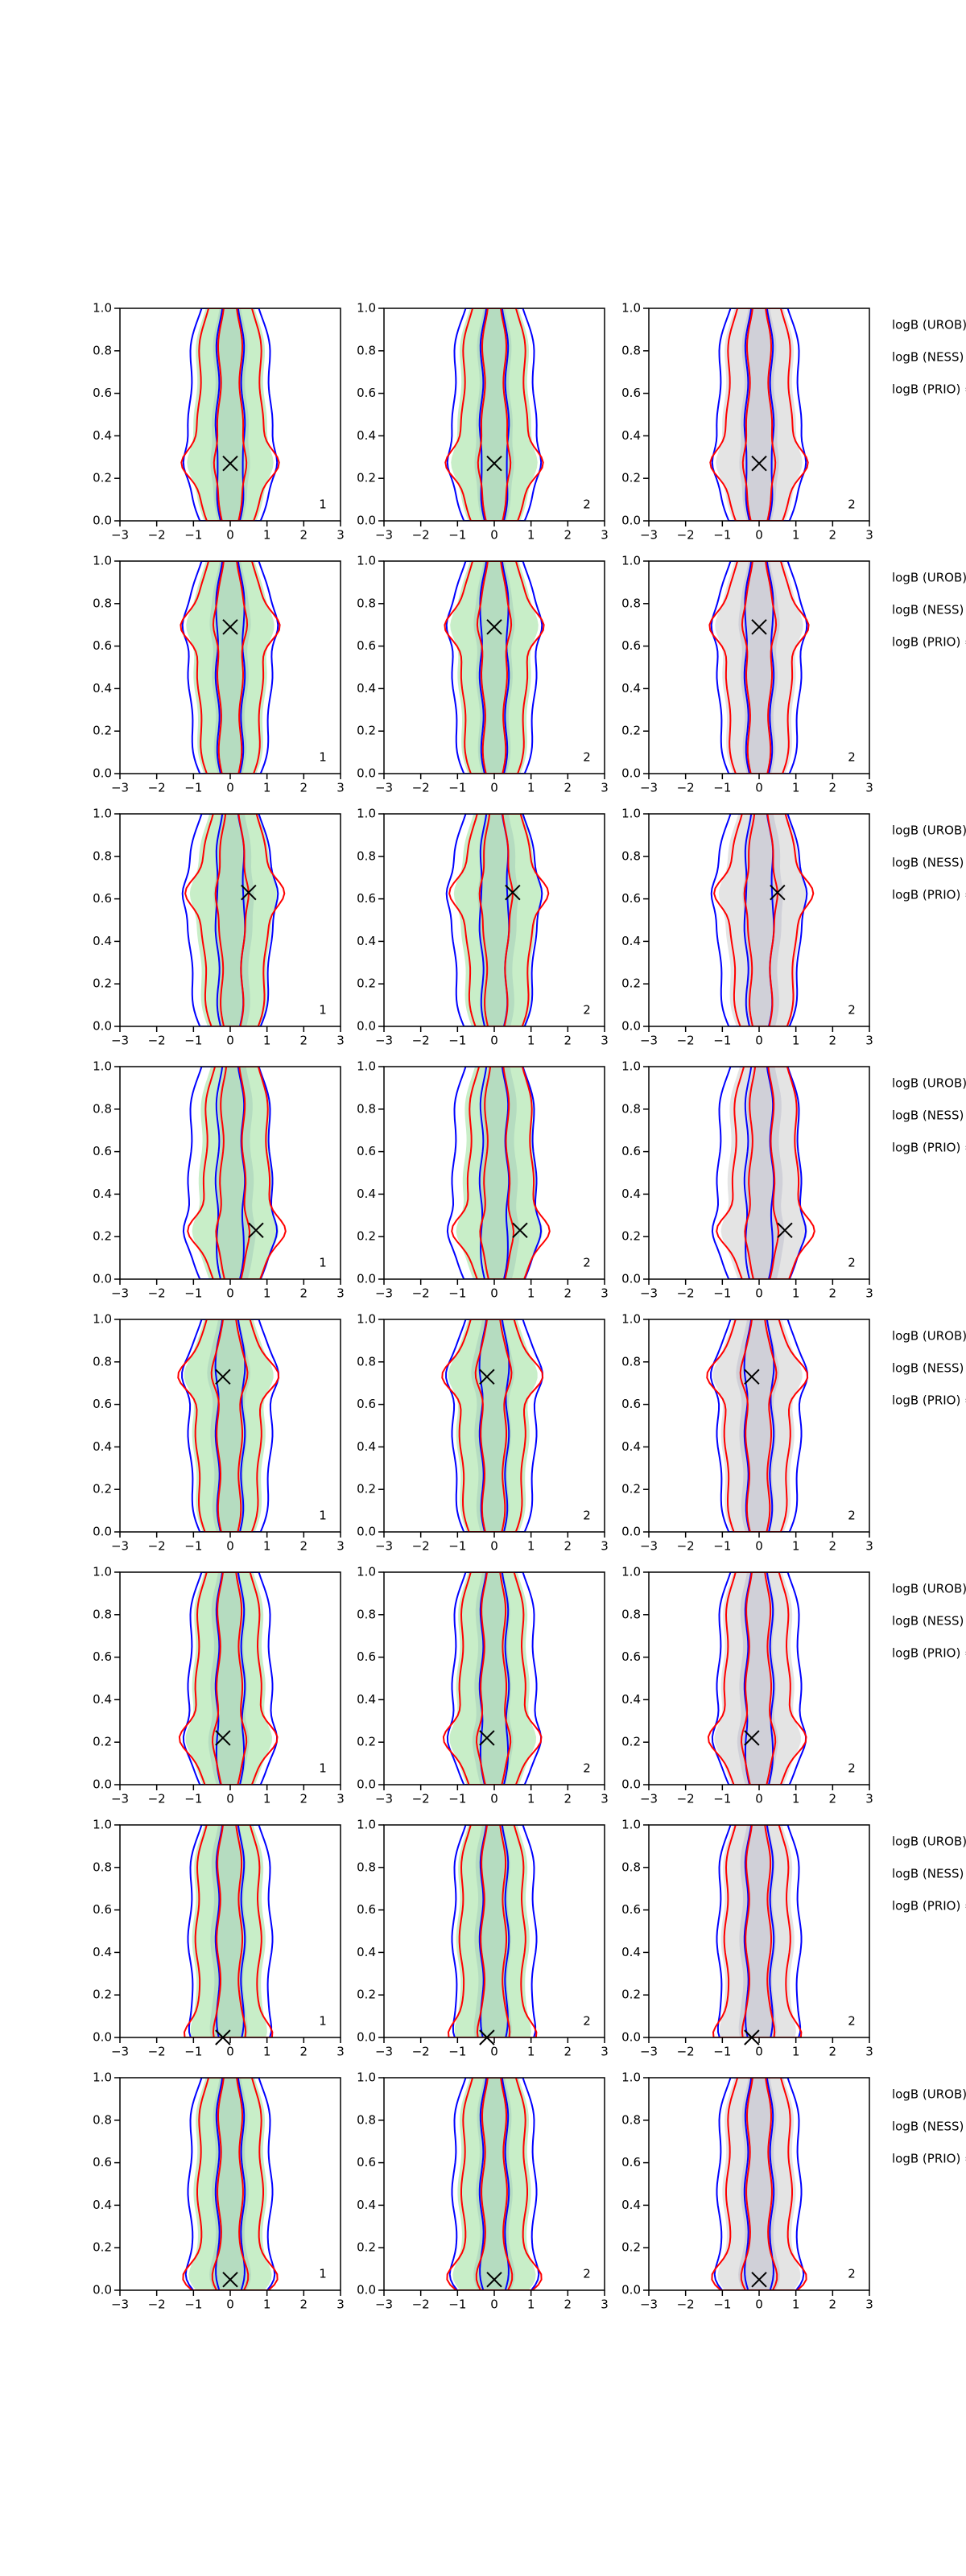 Image resolution: width=966 pixels, height=2576 pixels. Describe the element at coordinates (929, 895) in the screenshot. I see `logb-label: logB (PRIO) =` at that location.